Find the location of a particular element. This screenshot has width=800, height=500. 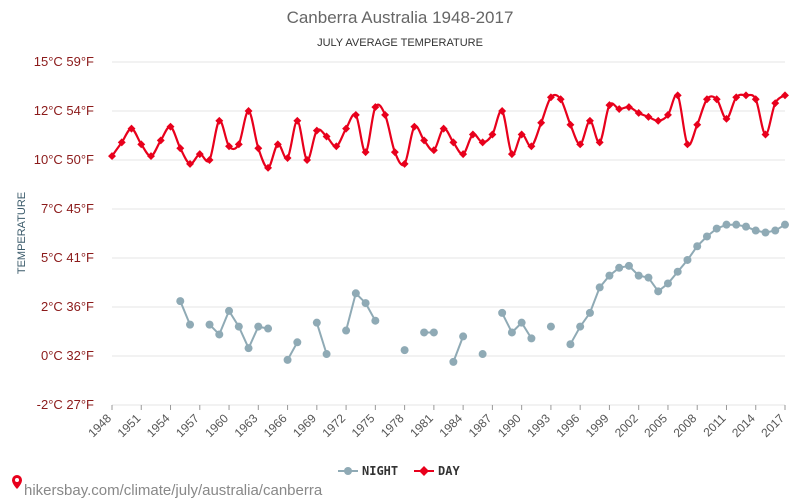

legend: NIGHT DAY is located at coordinates (399, 471).